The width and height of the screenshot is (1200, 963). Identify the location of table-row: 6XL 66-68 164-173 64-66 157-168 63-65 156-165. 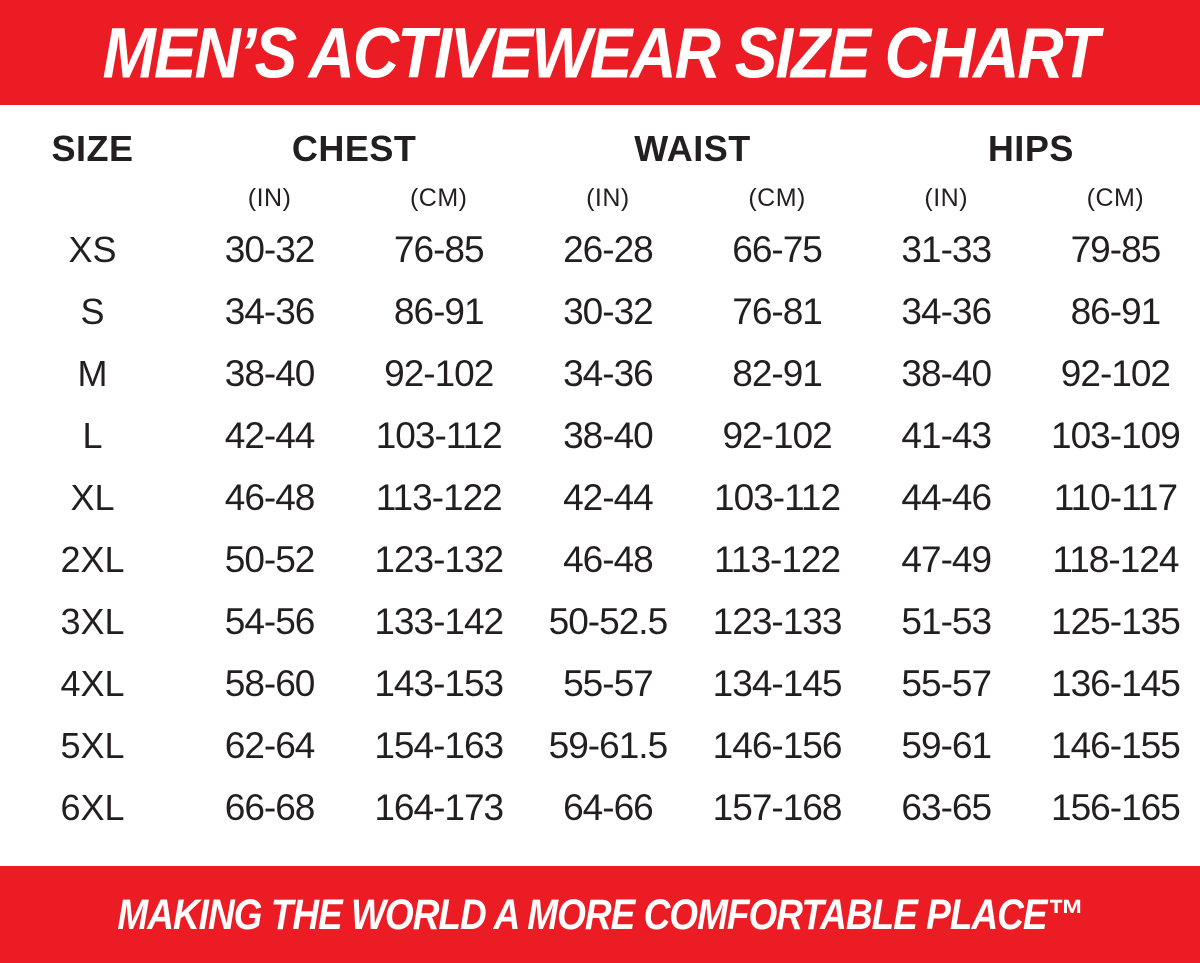
(600, 808).